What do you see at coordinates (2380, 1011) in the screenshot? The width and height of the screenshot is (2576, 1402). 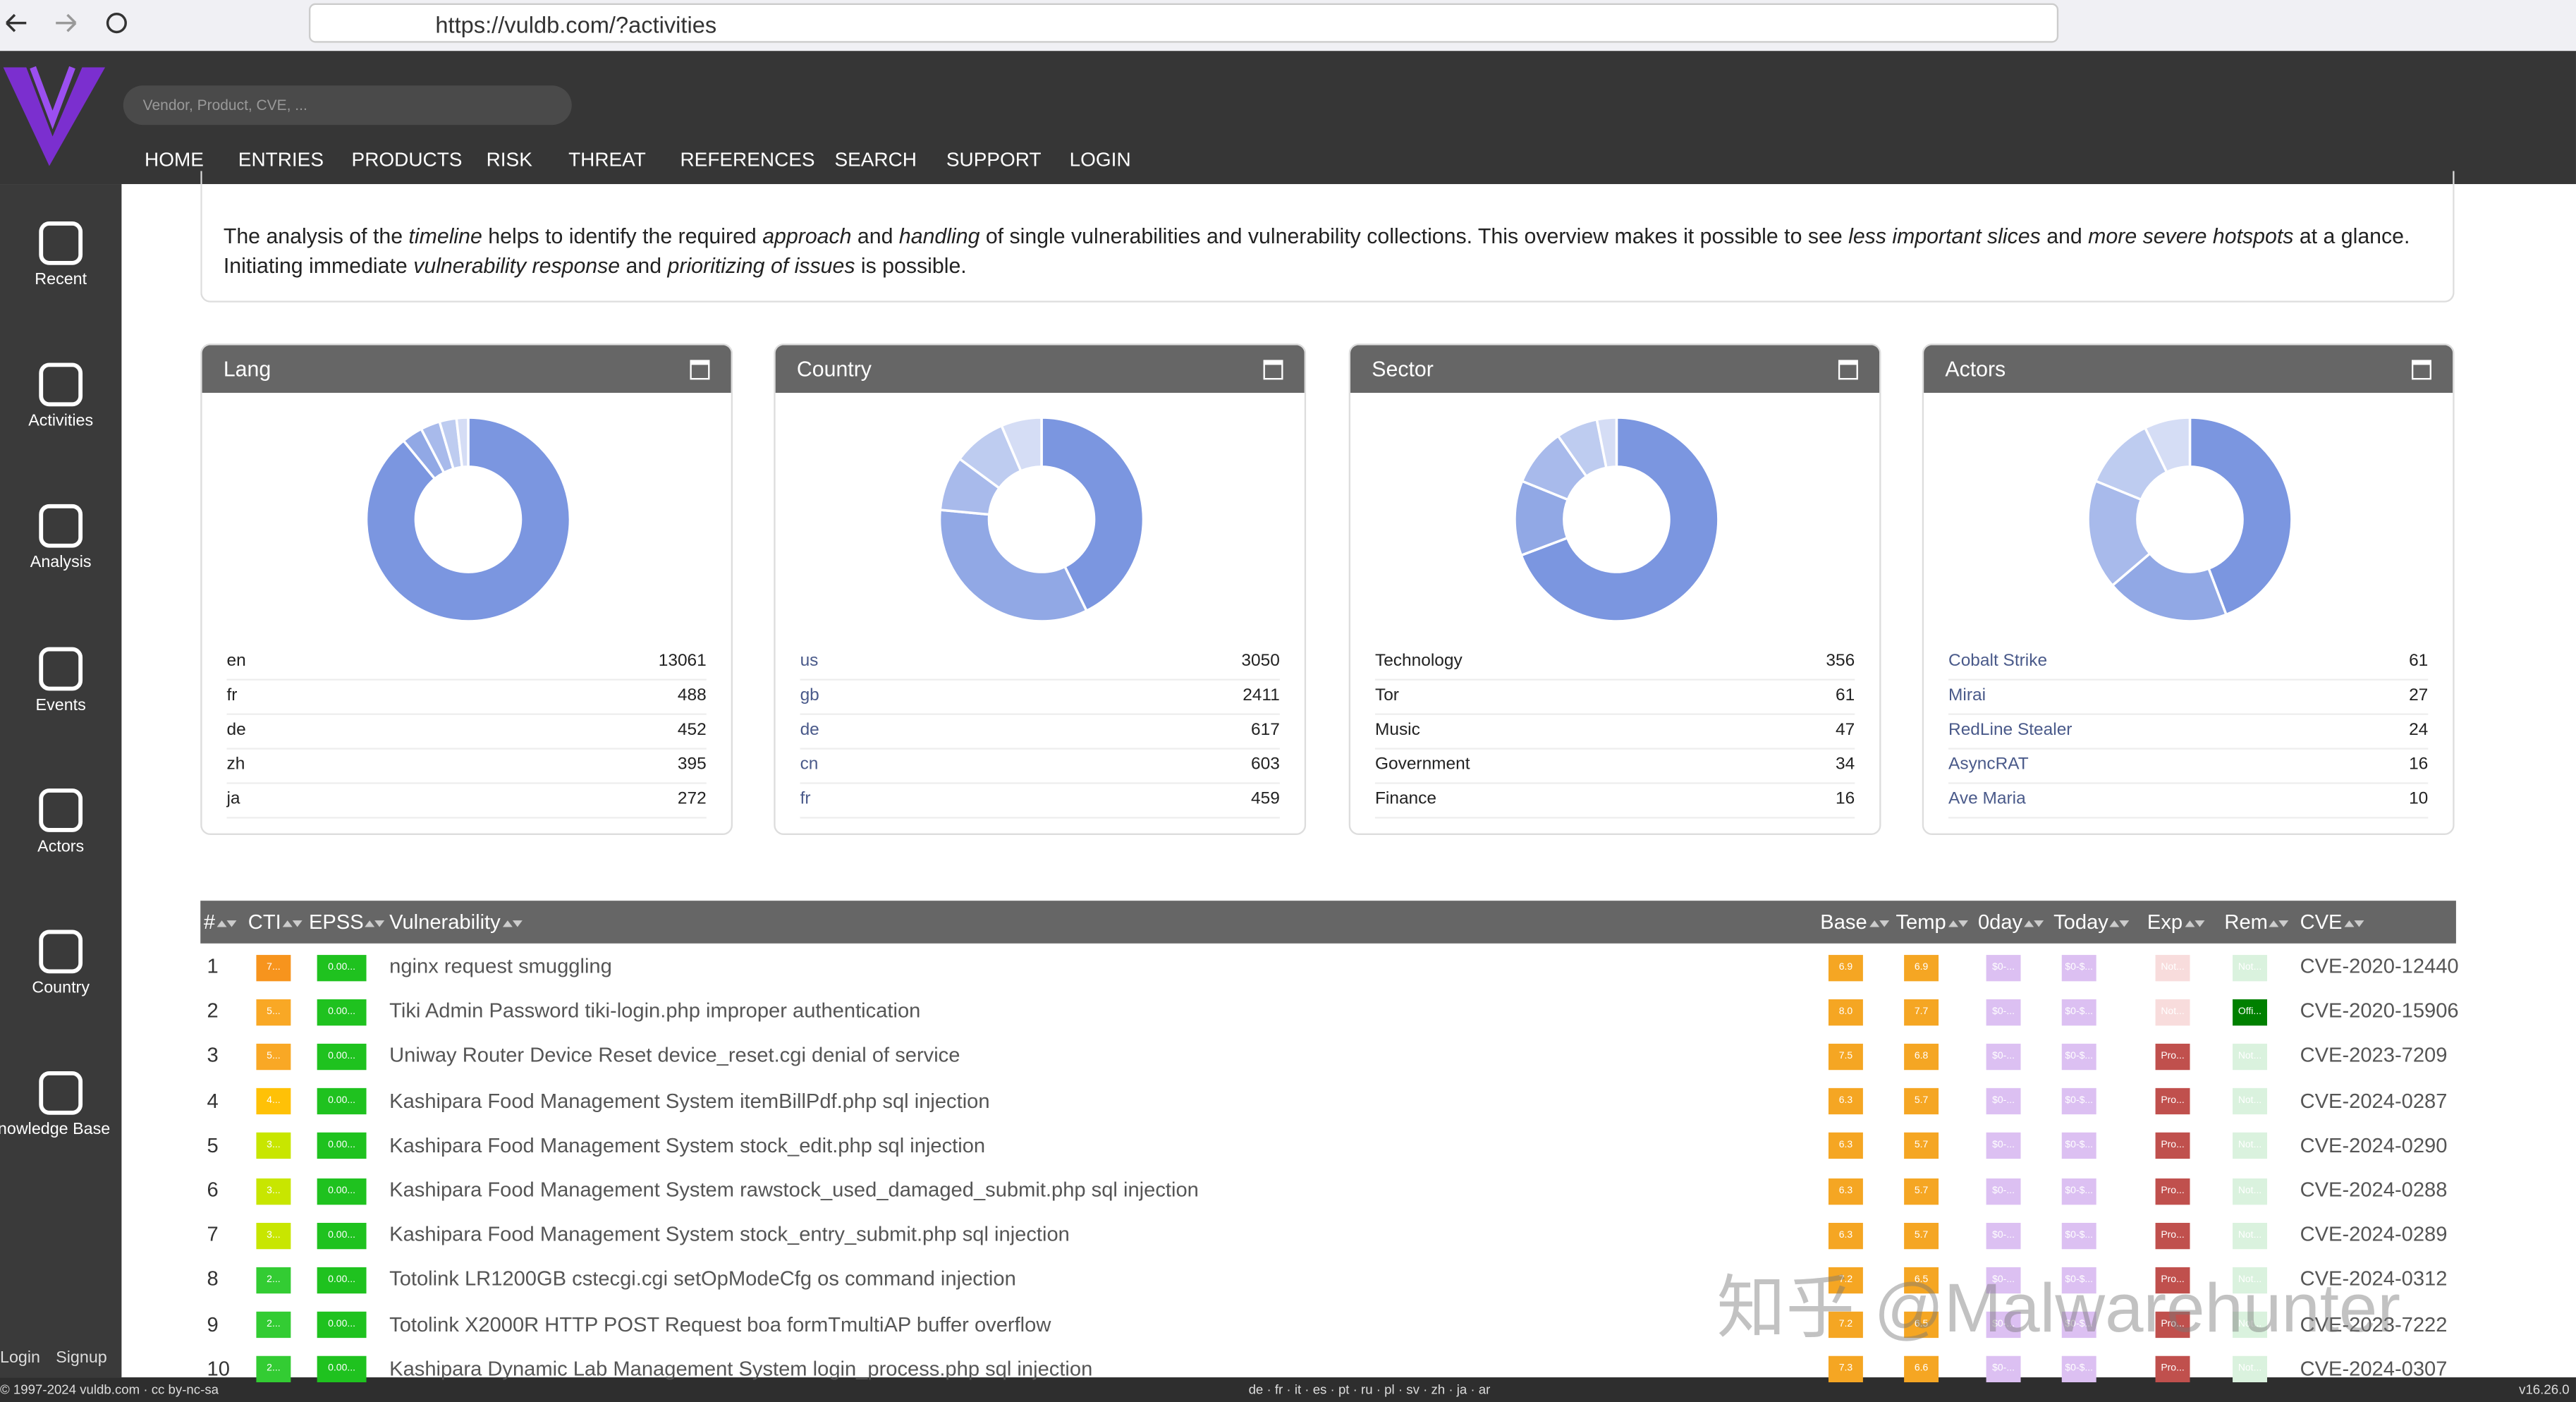 I see `cve-link: CVE-2020-15906` at bounding box center [2380, 1011].